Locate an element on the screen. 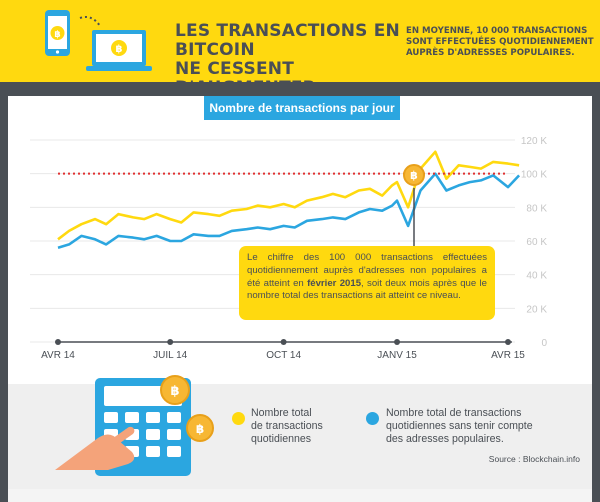  divider-band is located at coordinates (300, 89).